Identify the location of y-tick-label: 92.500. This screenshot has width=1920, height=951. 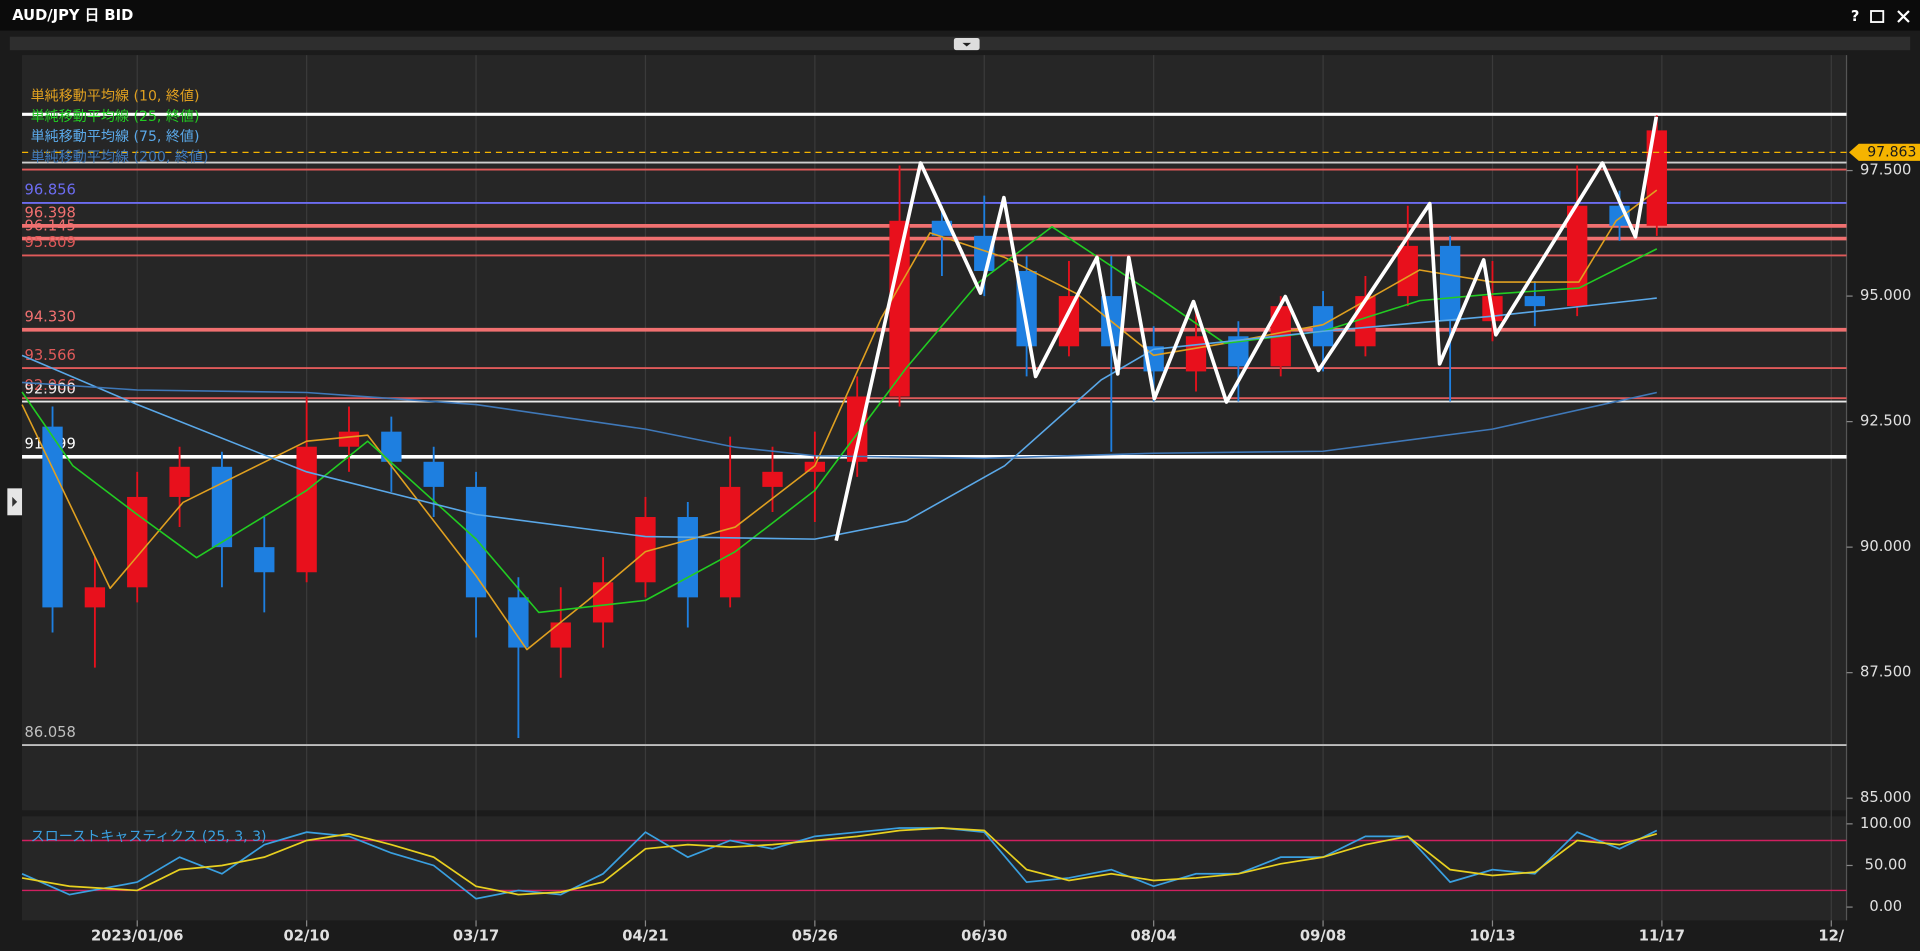
(1885, 421).